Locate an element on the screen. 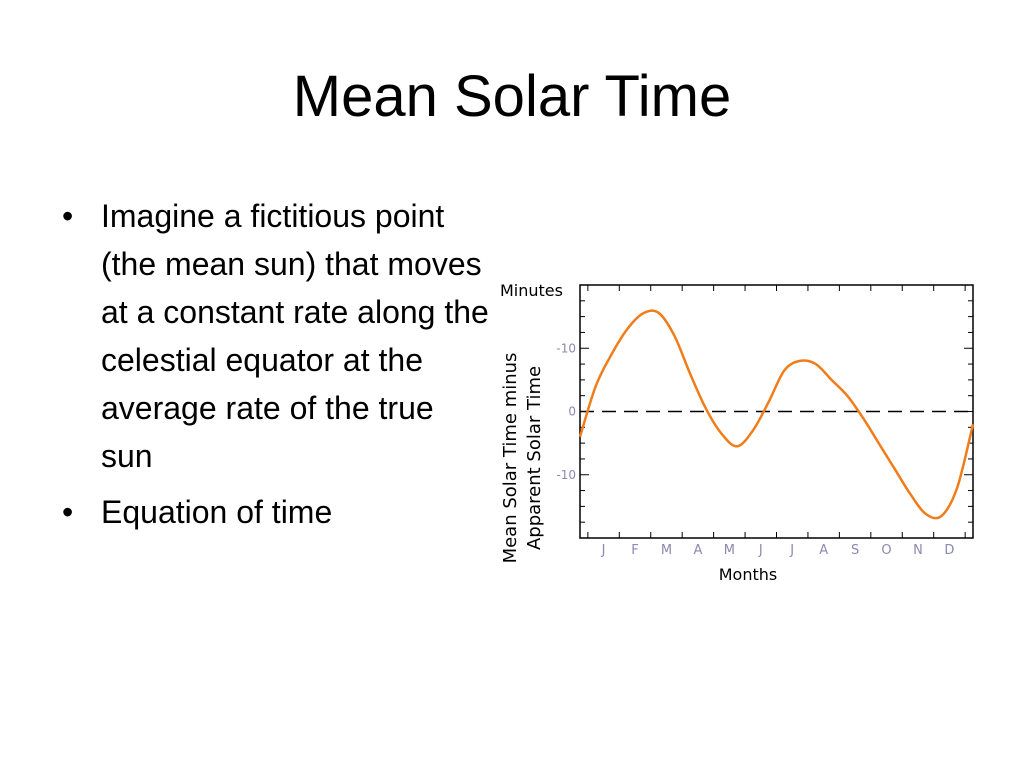 The height and width of the screenshot is (768, 1024). x-tick-label: F is located at coordinates (634, 550).